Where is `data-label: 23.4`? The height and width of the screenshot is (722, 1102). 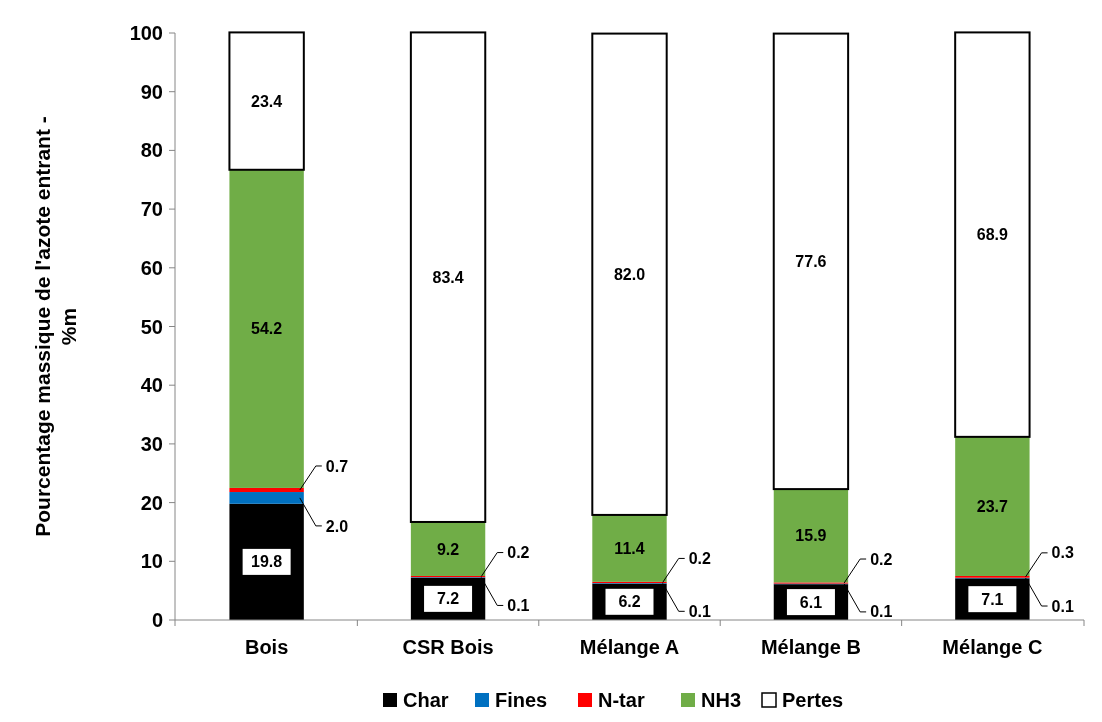
data-label: 23.4 is located at coordinates (267, 101).